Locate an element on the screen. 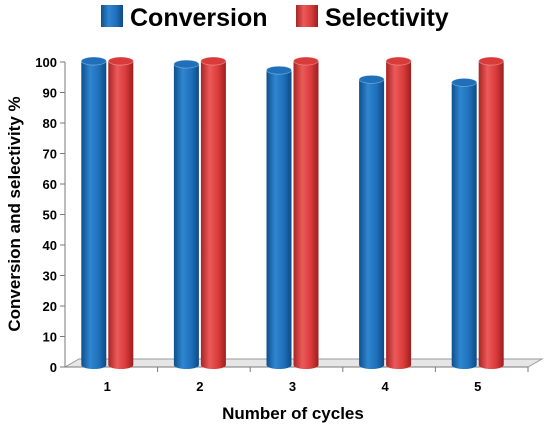 The height and width of the screenshot is (429, 550). y-axis-title: Conversion and selectivity % is located at coordinates (14, 213).